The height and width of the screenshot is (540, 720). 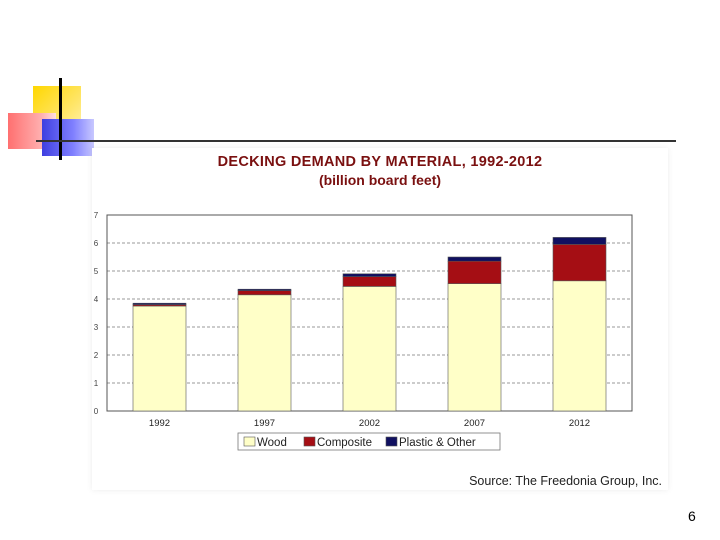 What do you see at coordinates (96, 355) in the screenshot?
I see `y-tick-label: 2` at bounding box center [96, 355].